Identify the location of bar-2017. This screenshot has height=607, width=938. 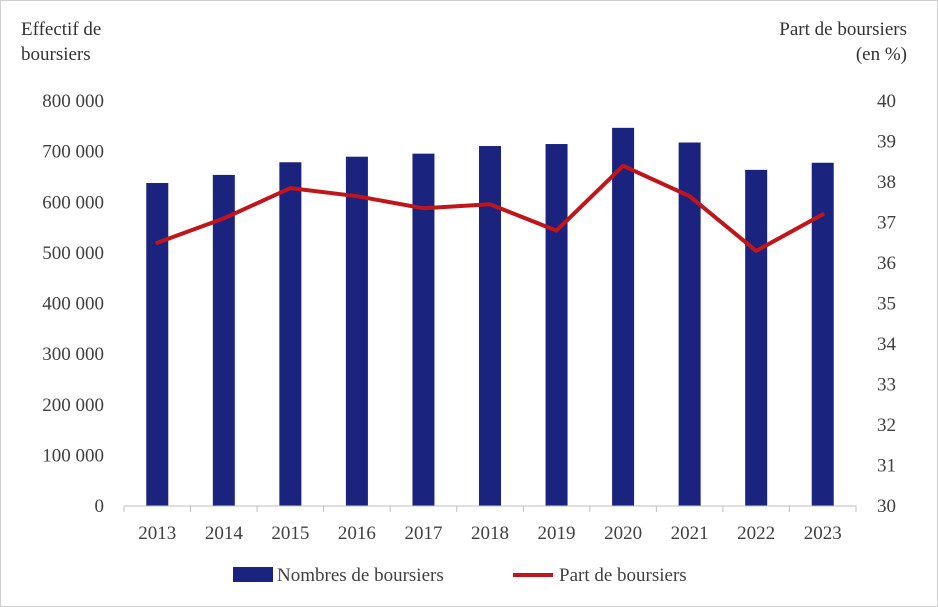
(423, 329).